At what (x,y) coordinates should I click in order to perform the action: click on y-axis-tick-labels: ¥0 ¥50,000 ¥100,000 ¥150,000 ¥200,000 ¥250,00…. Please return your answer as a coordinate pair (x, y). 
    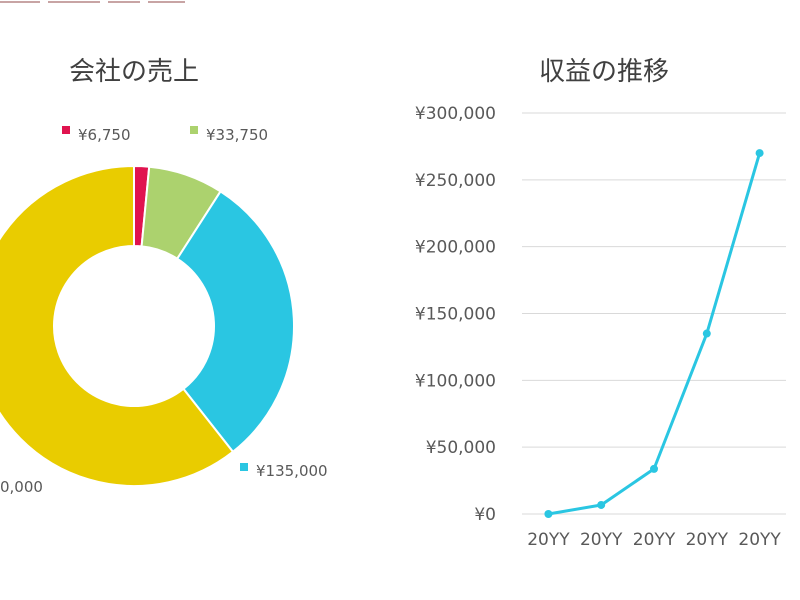
    Looking at the image, I should click on (455, 314).